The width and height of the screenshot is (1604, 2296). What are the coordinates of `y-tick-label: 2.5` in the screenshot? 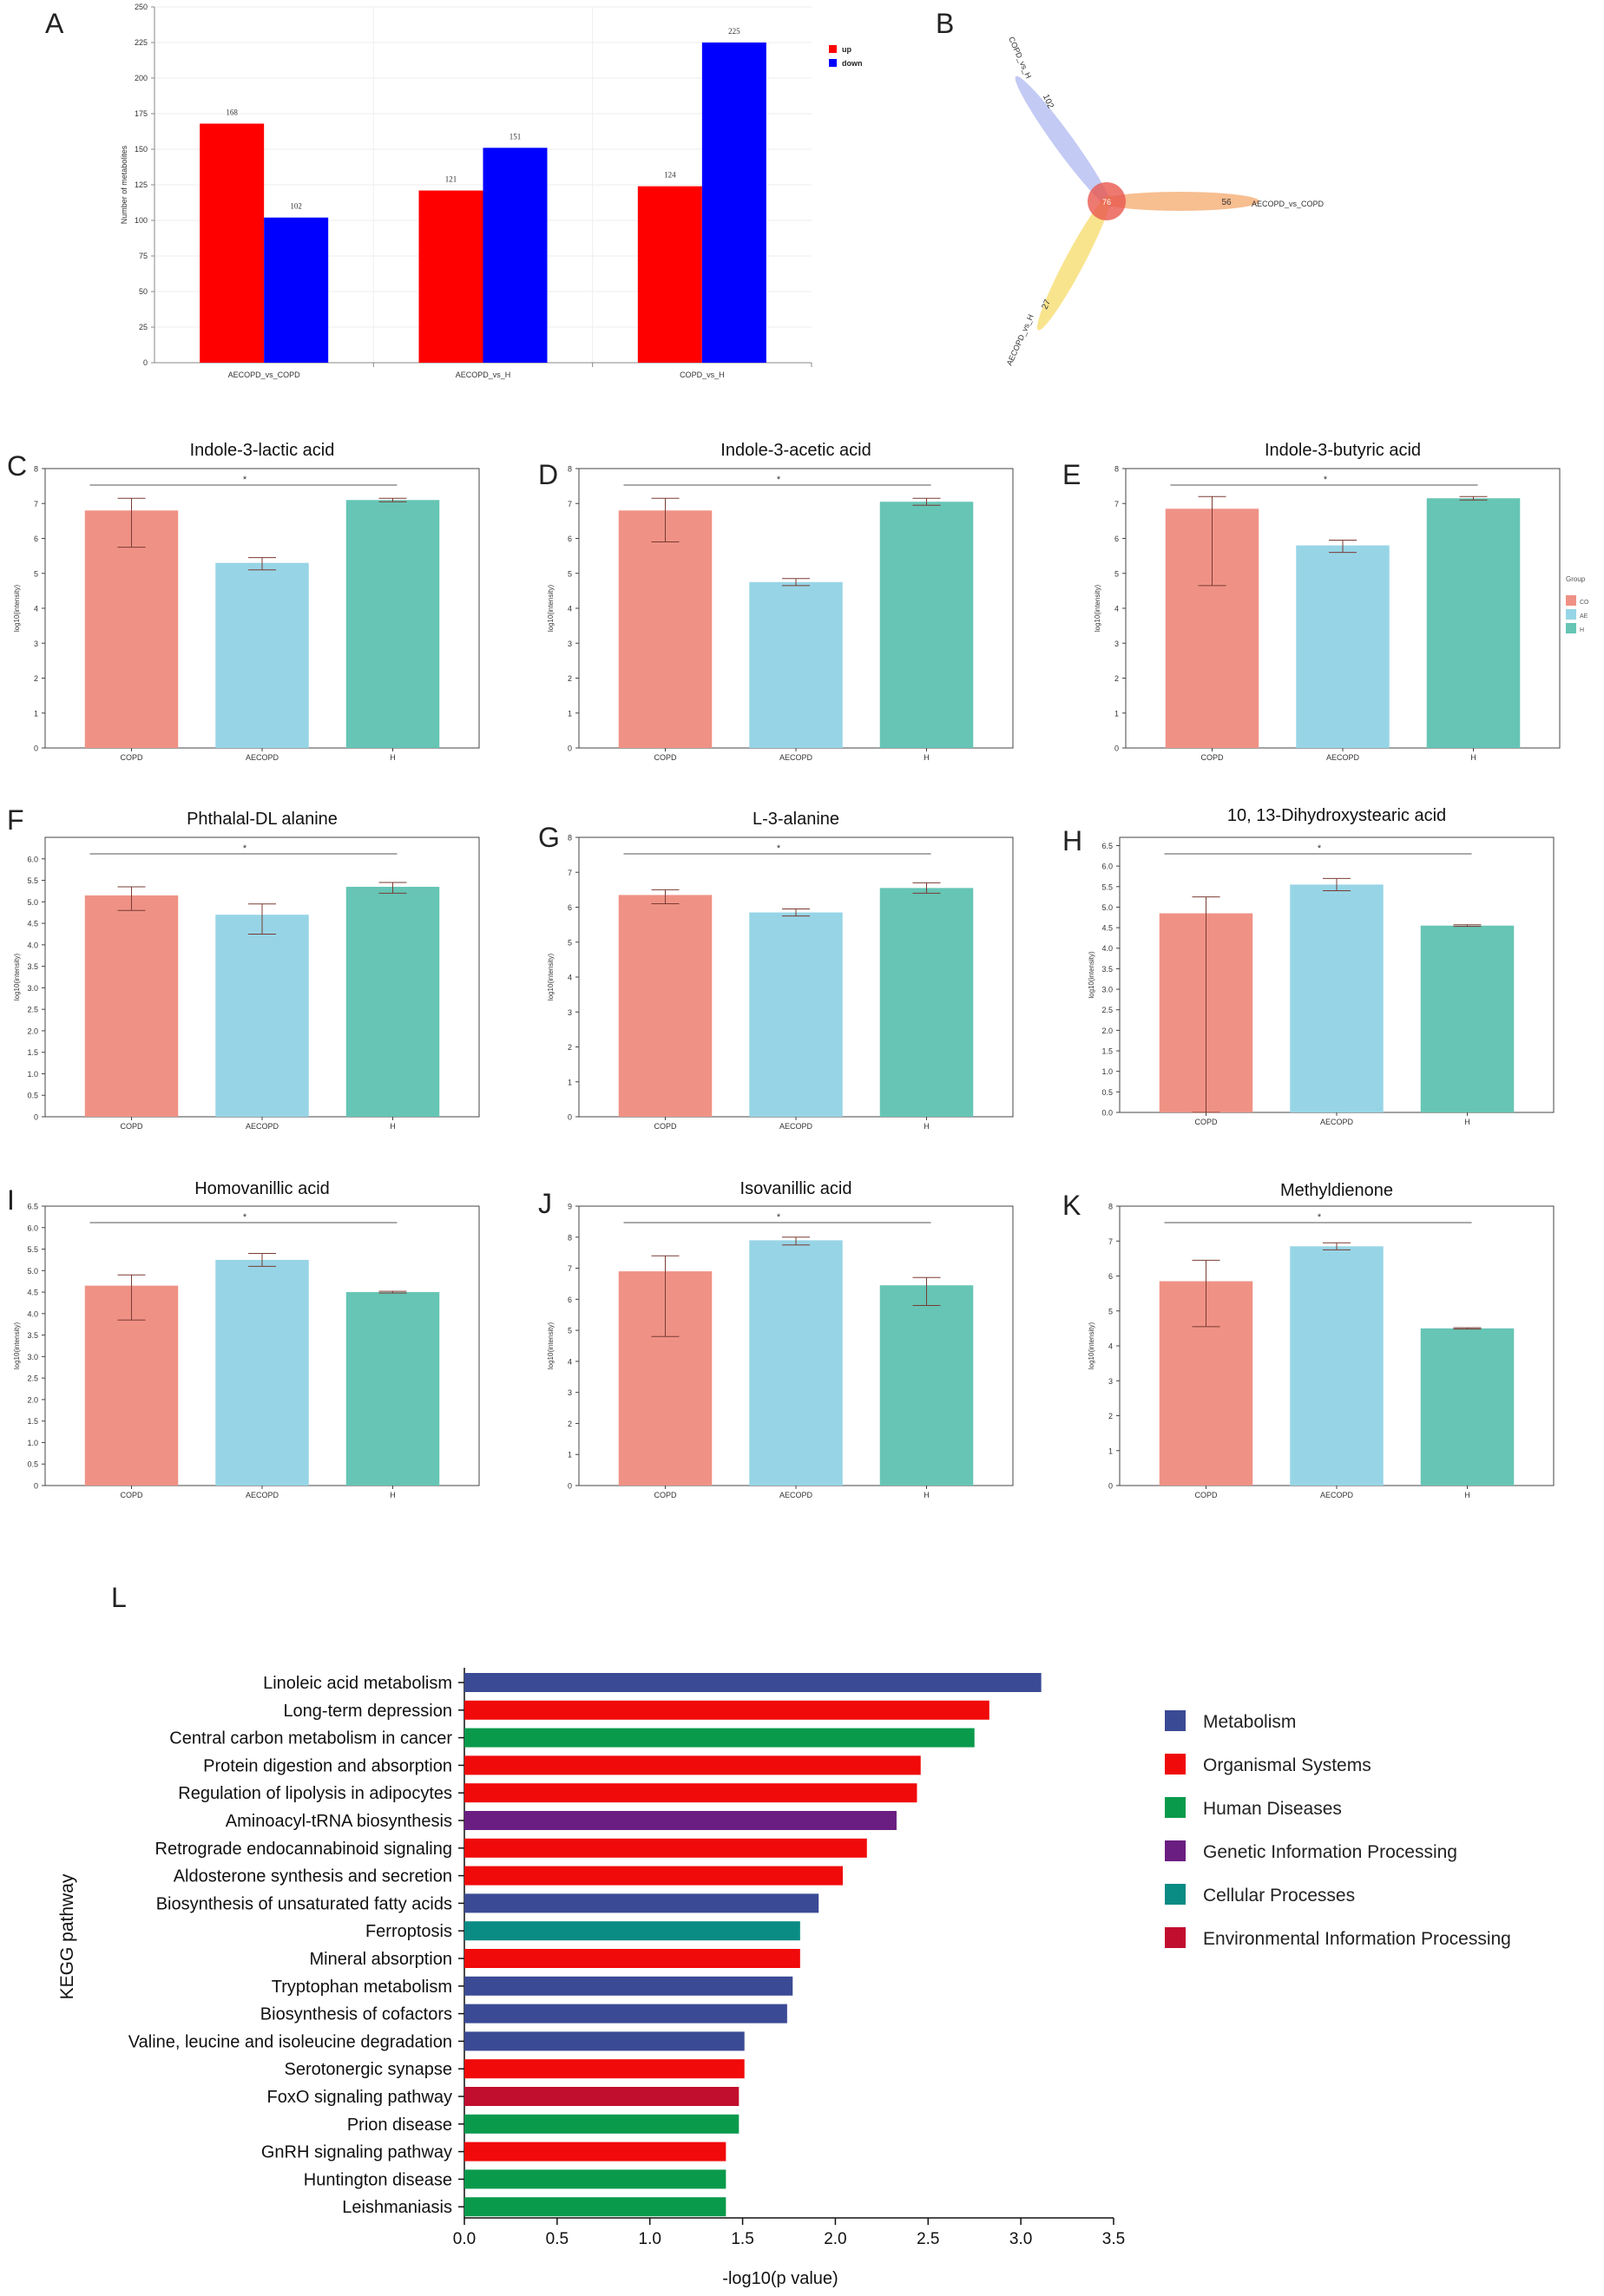 It's located at (32, 1010).